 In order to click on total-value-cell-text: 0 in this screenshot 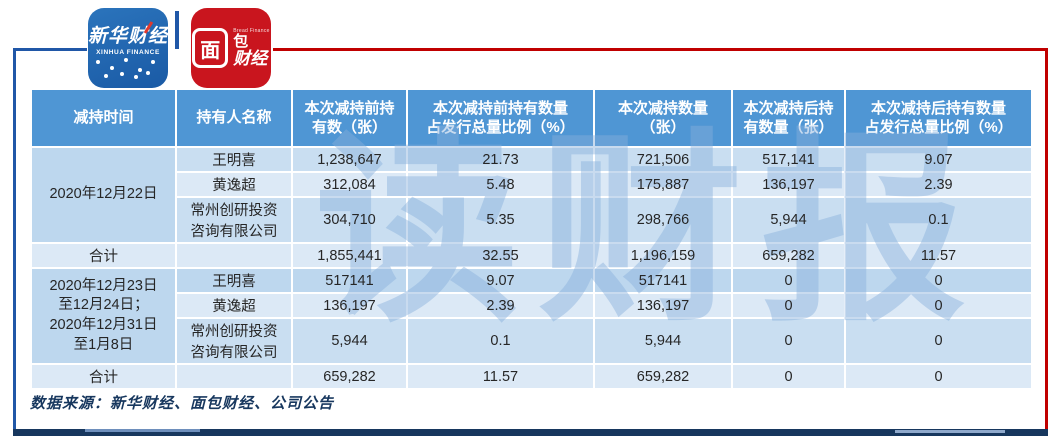, I will do `click(938, 376)`.